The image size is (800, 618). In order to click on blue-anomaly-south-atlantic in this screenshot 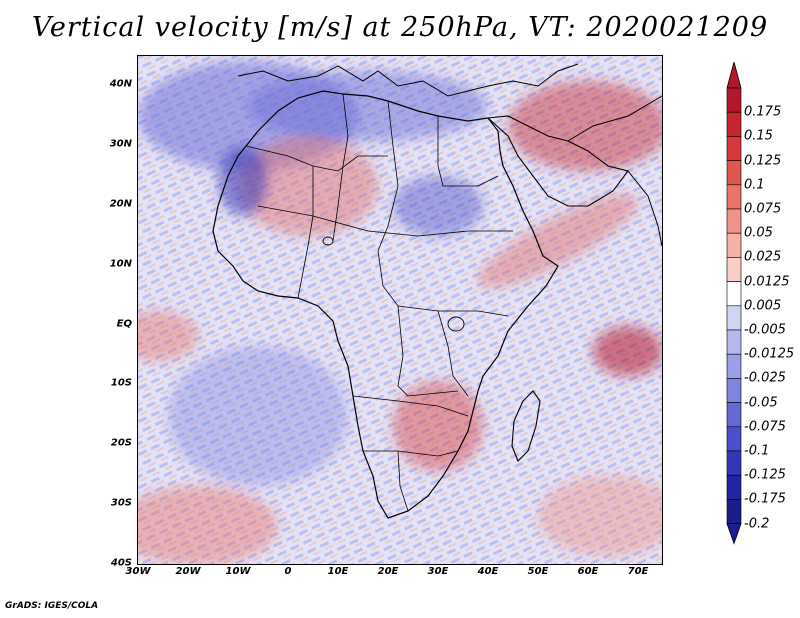, I will do `click(258, 416)`.